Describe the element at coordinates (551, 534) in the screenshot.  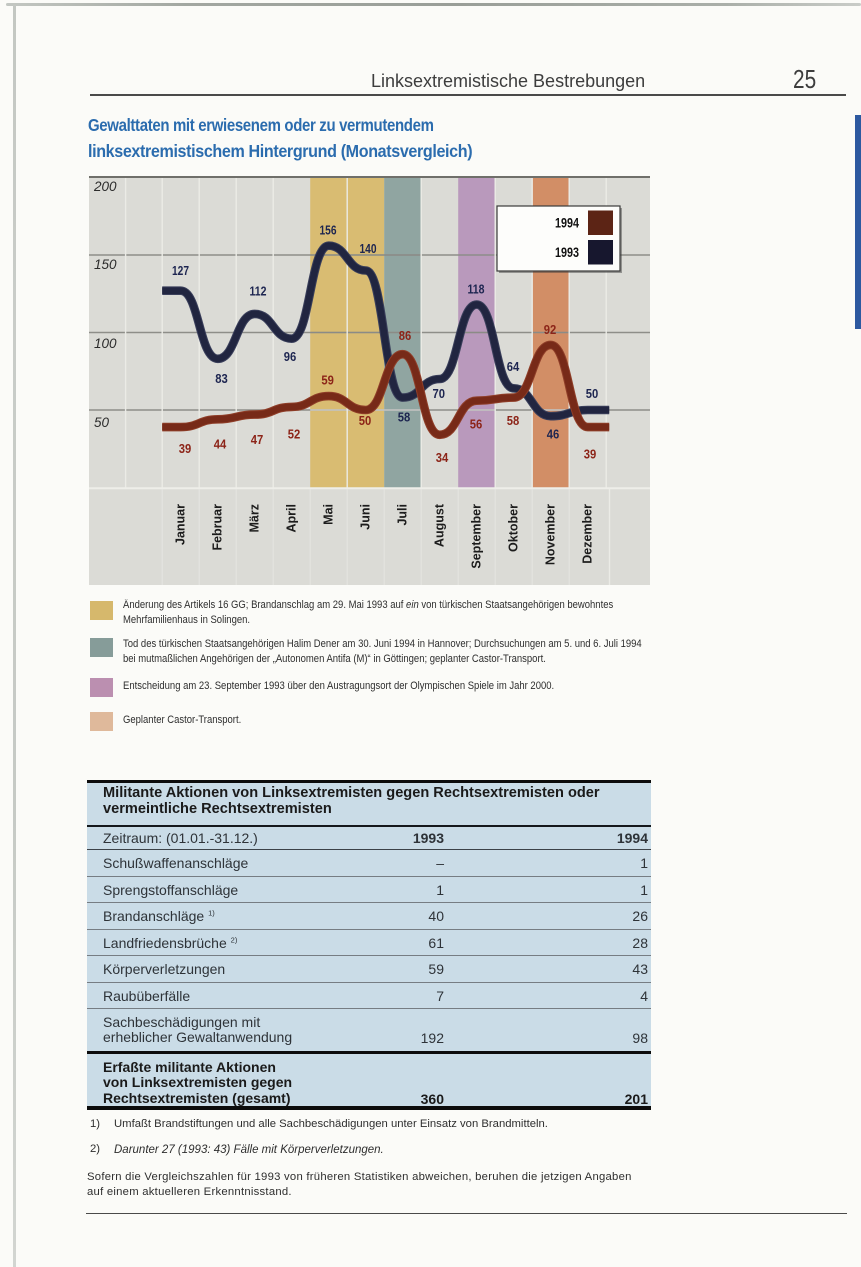
I see `svg-text: November` at that location.